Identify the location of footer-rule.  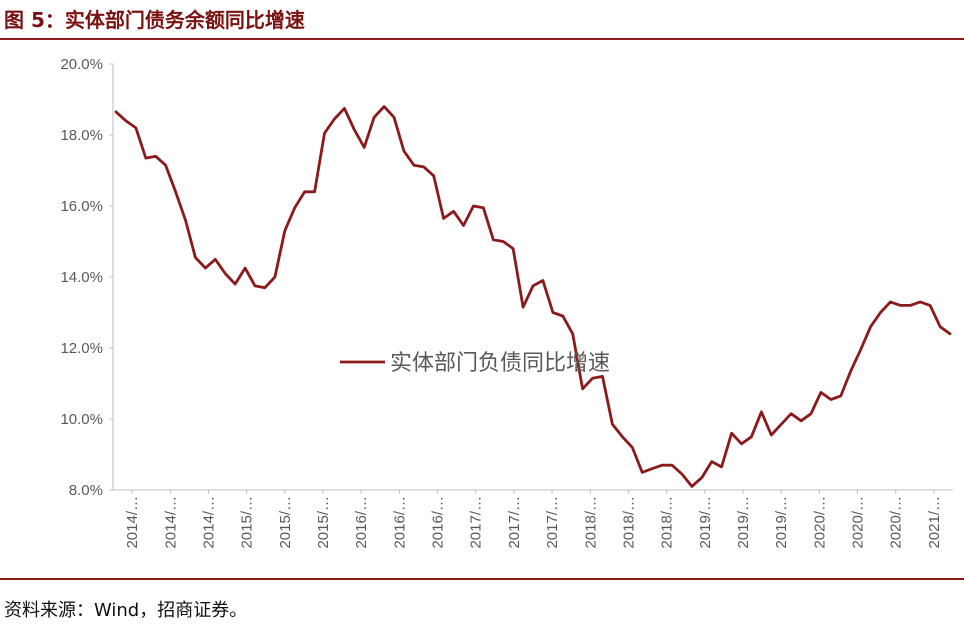
(482, 579).